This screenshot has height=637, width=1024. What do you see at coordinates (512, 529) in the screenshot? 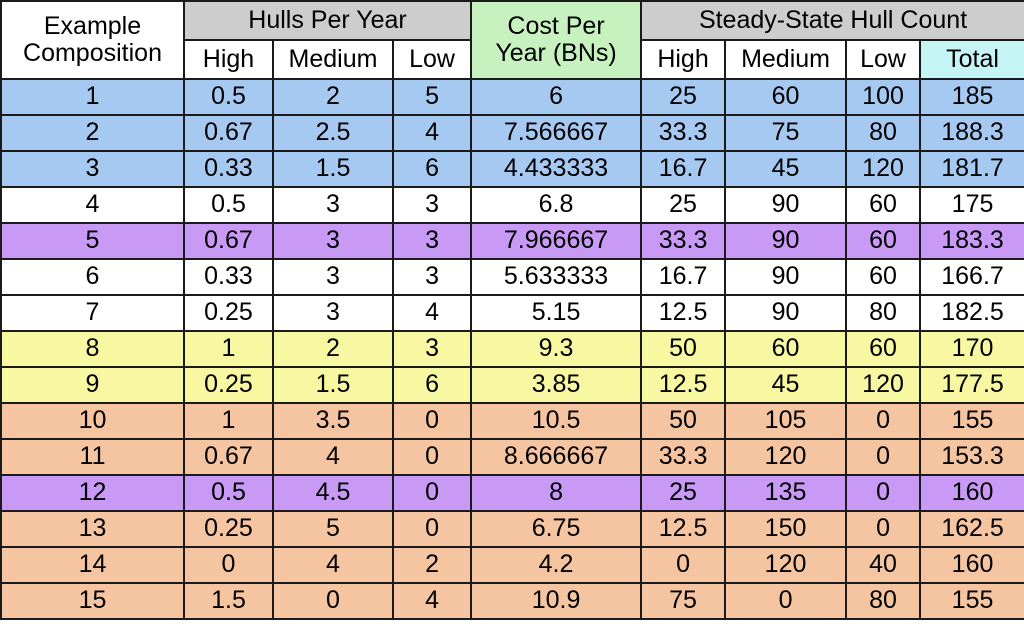
I see `table-row: 13 0.25 5 0 6.75 12.5 150 0 162.5` at bounding box center [512, 529].